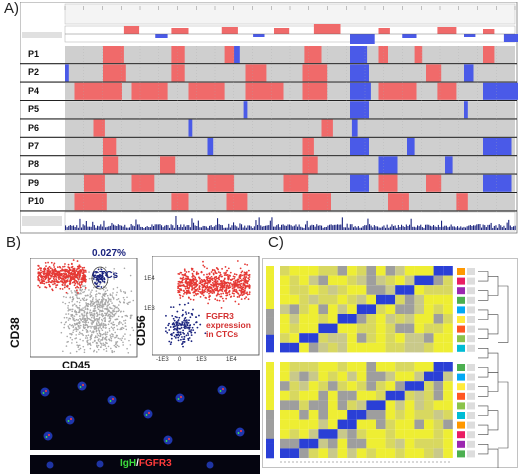  What do you see at coordinates (461, 329) in the screenshot?
I see `sample-color-tag` at bounding box center [461, 329].